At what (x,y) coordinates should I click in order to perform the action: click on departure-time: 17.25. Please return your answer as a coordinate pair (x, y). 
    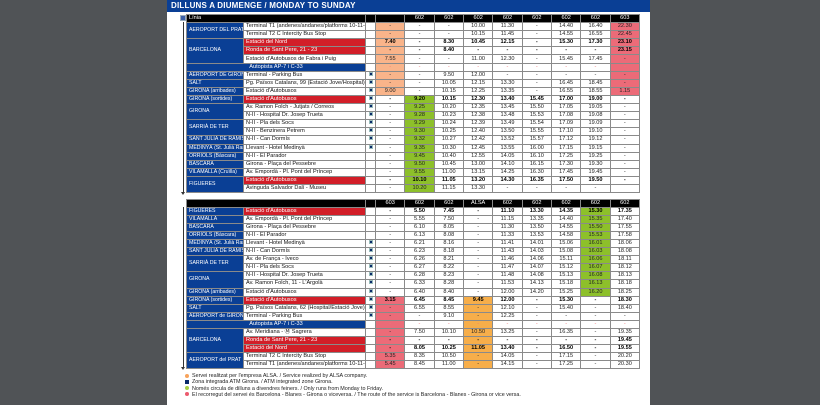
    Looking at the image, I should click on (566, 364).